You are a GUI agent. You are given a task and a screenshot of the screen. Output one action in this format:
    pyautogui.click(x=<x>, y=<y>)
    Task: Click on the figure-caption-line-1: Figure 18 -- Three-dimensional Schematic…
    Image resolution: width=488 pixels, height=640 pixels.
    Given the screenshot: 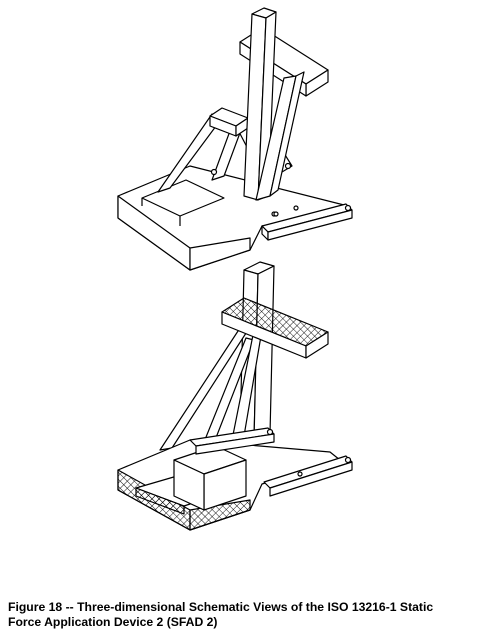 What is the action you would take?
    pyautogui.click(x=221, y=607)
    